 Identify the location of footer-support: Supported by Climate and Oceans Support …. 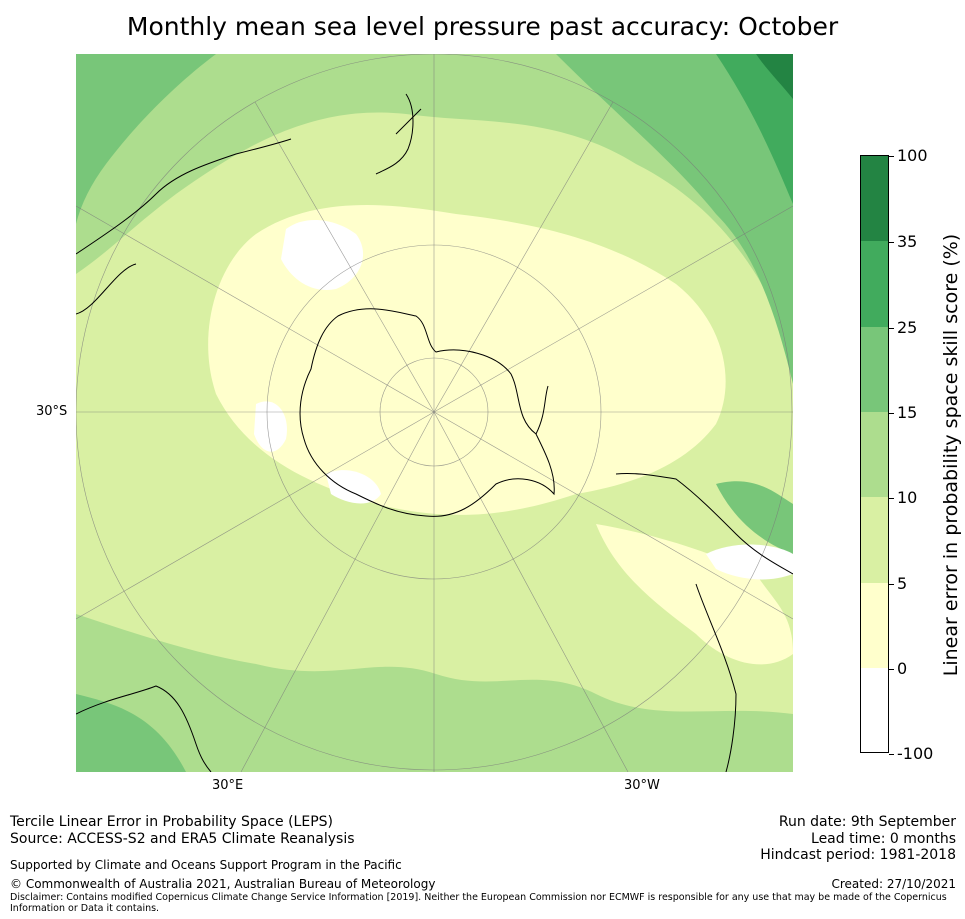
(206, 865).